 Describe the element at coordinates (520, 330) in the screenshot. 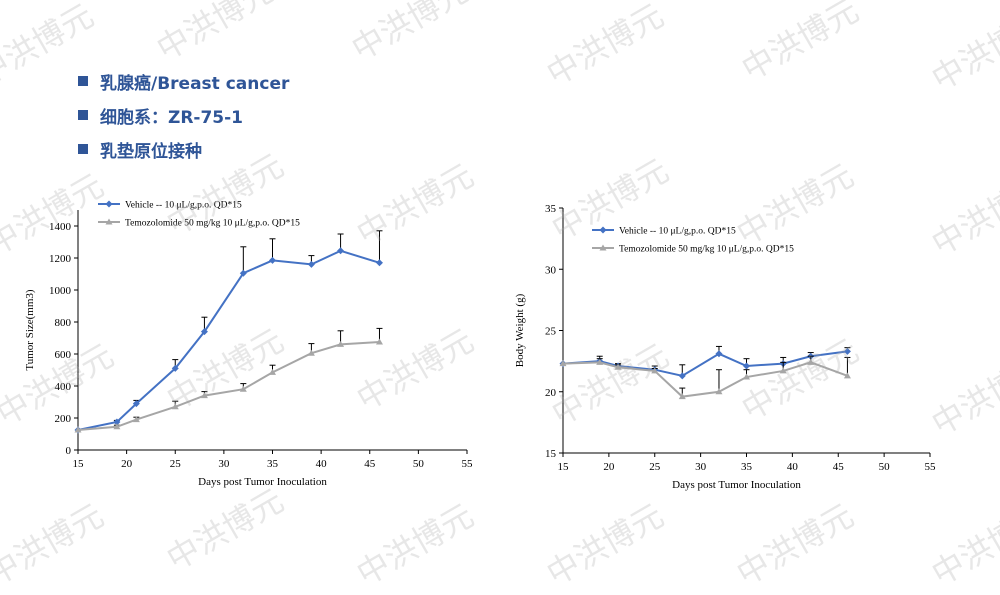

I see `y-axis-title: Body Weight (g)` at that location.